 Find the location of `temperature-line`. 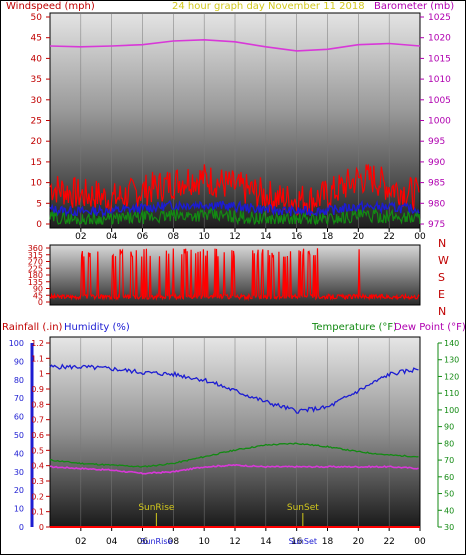

temperature-line is located at coordinates (234, 455).